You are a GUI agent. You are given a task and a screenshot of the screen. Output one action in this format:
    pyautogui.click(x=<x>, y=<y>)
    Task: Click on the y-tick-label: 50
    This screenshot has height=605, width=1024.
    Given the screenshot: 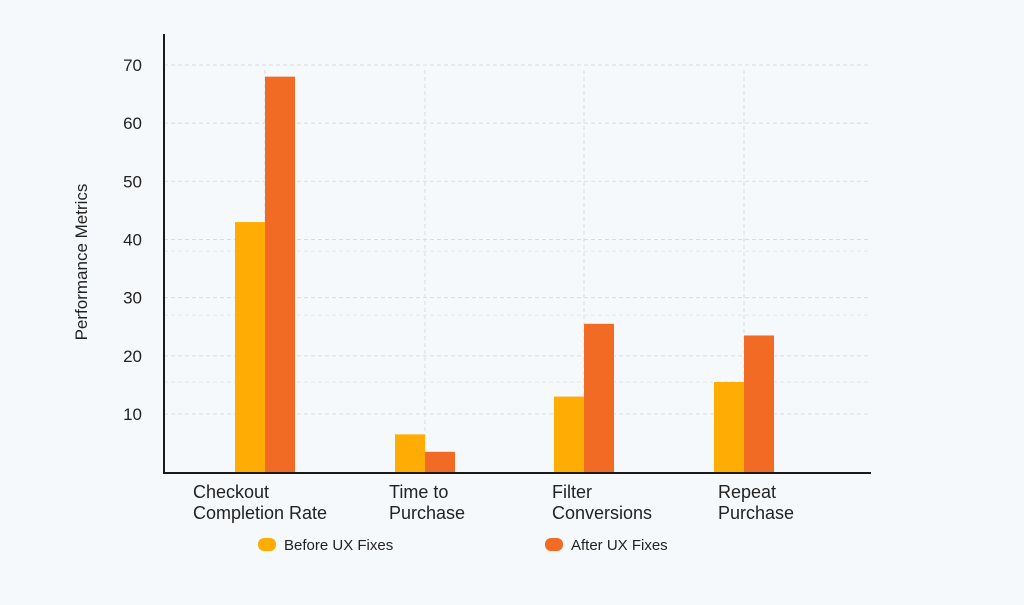 What is the action you would take?
    pyautogui.click(x=132, y=181)
    